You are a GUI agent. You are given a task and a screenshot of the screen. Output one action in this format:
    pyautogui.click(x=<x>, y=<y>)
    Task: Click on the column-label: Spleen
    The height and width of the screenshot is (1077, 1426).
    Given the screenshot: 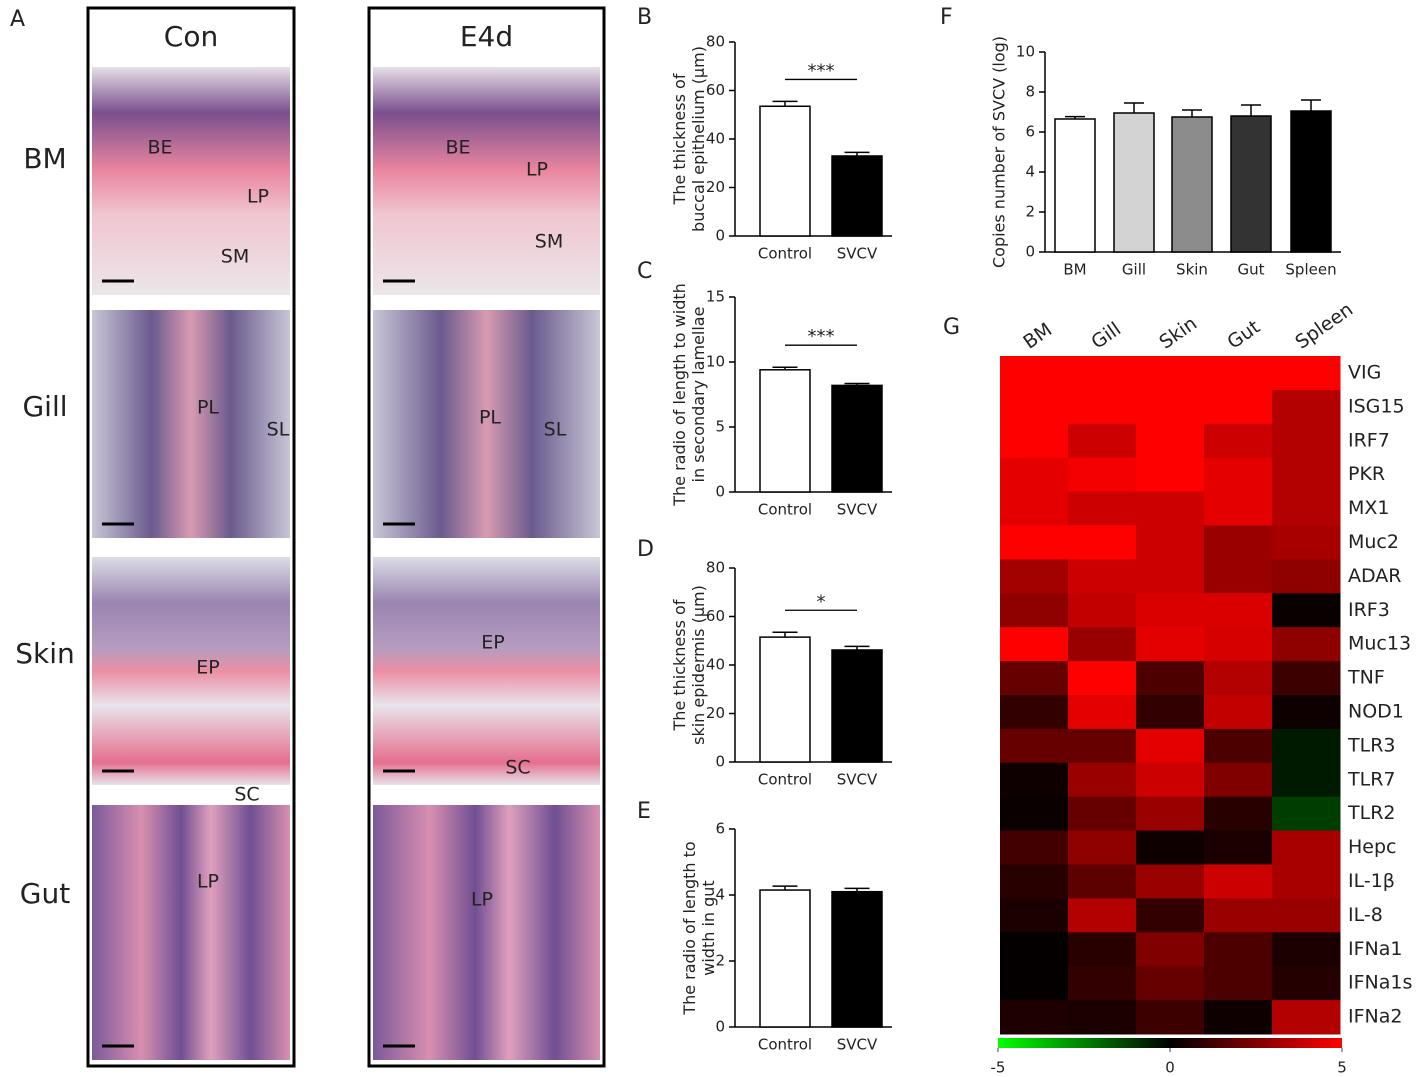 What is the action you would take?
    pyautogui.click(x=1324, y=325)
    